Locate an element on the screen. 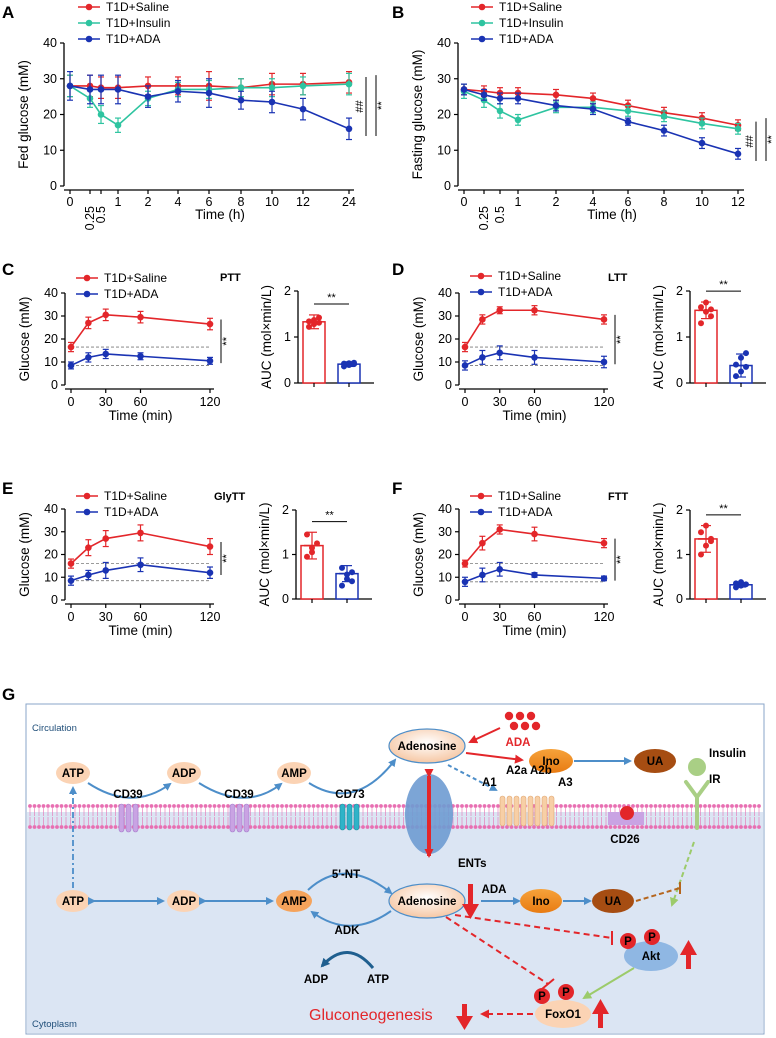 This screenshot has width=776, height=1038. x-tick-label: 60 is located at coordinates (141, 617).